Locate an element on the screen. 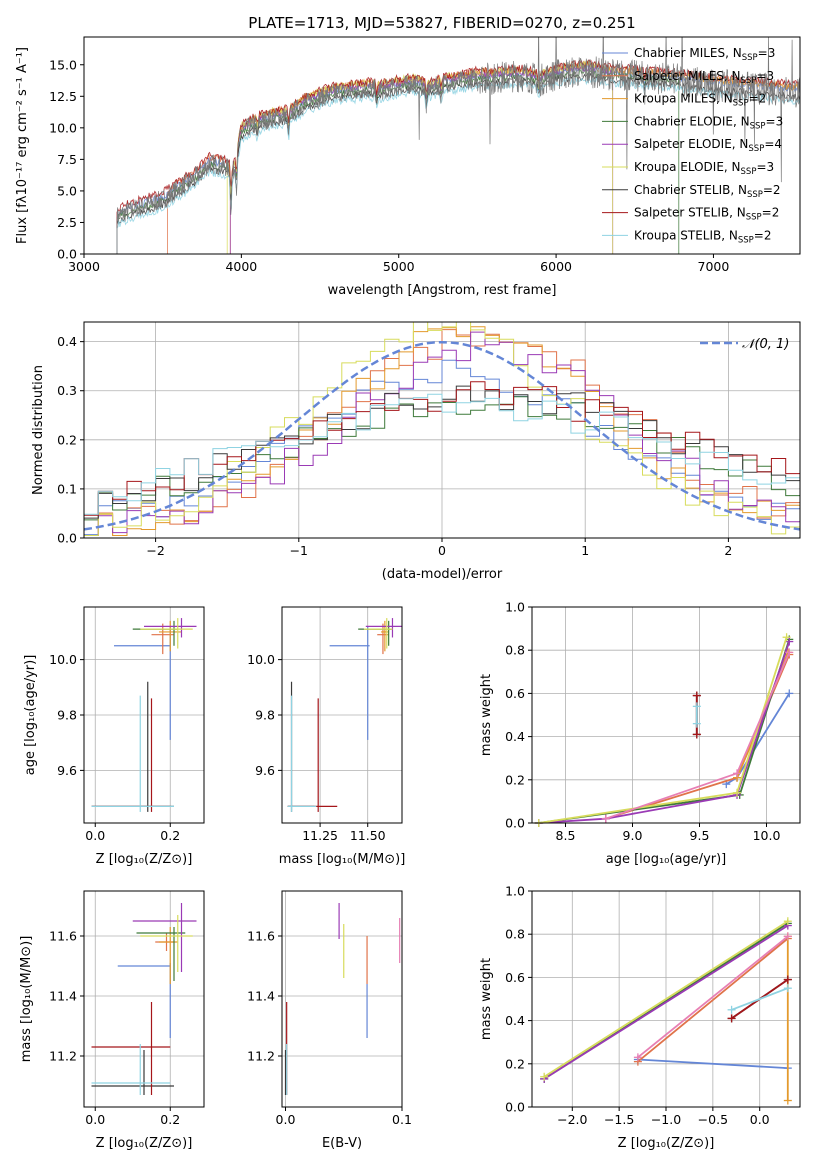 Image resolution: width=819 pixels, height=1170 pixels. x-tick-label: 9.0 is located at coordinates (633, 835).